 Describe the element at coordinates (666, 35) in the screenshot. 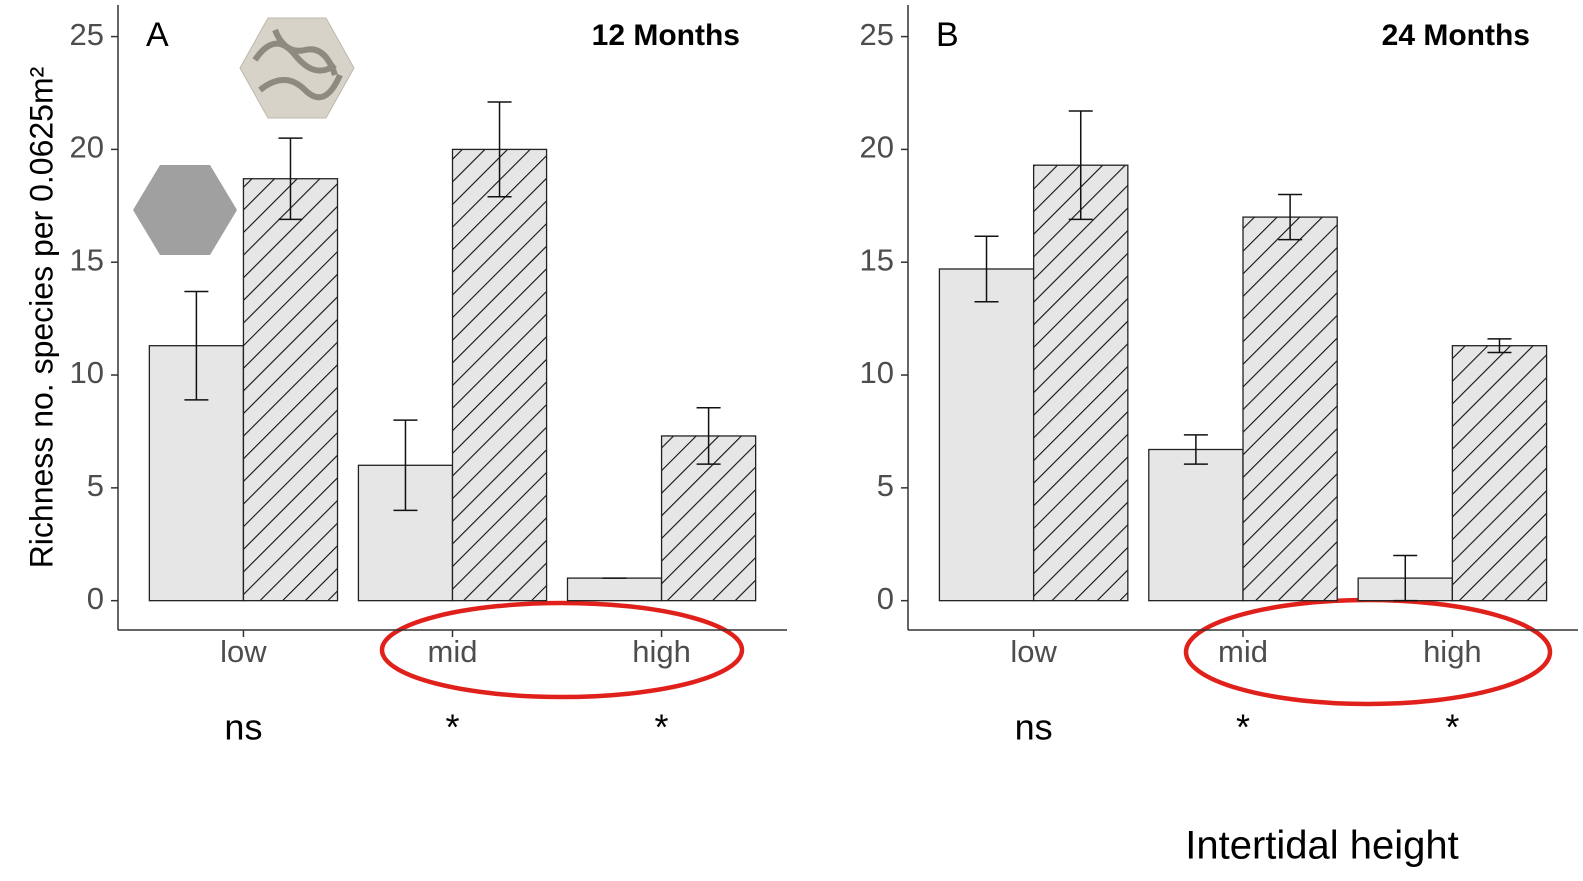

I see `panel-title: 12 Months` at that location.